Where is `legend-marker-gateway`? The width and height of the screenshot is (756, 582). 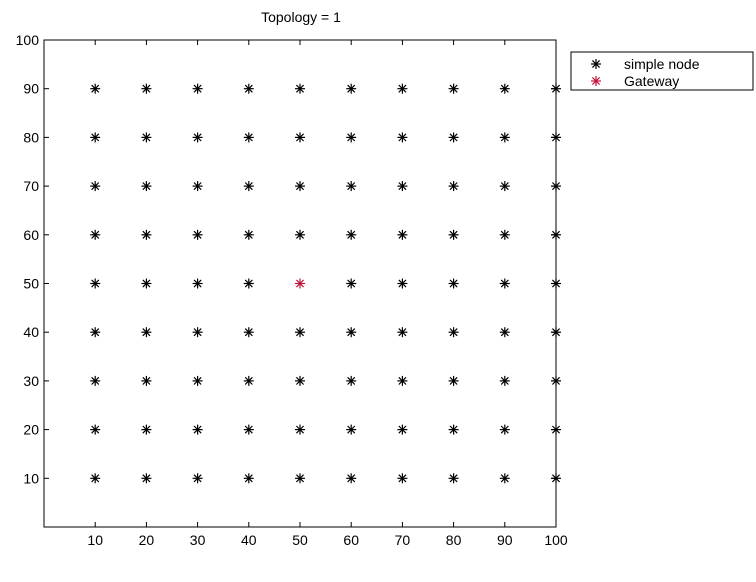
legend-marker-gateway is located at coordinates (596, 81).